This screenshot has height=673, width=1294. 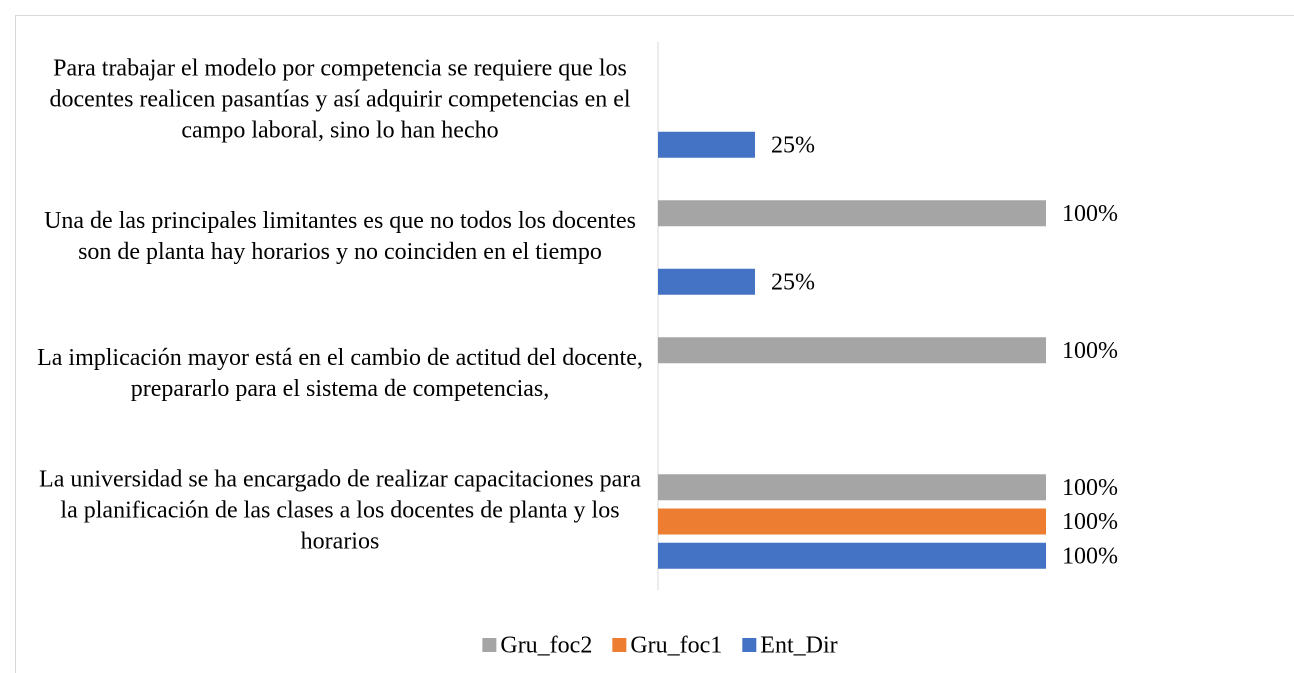 I want to click on legend-item: Gru_foc2, so click(x=537, y=646).